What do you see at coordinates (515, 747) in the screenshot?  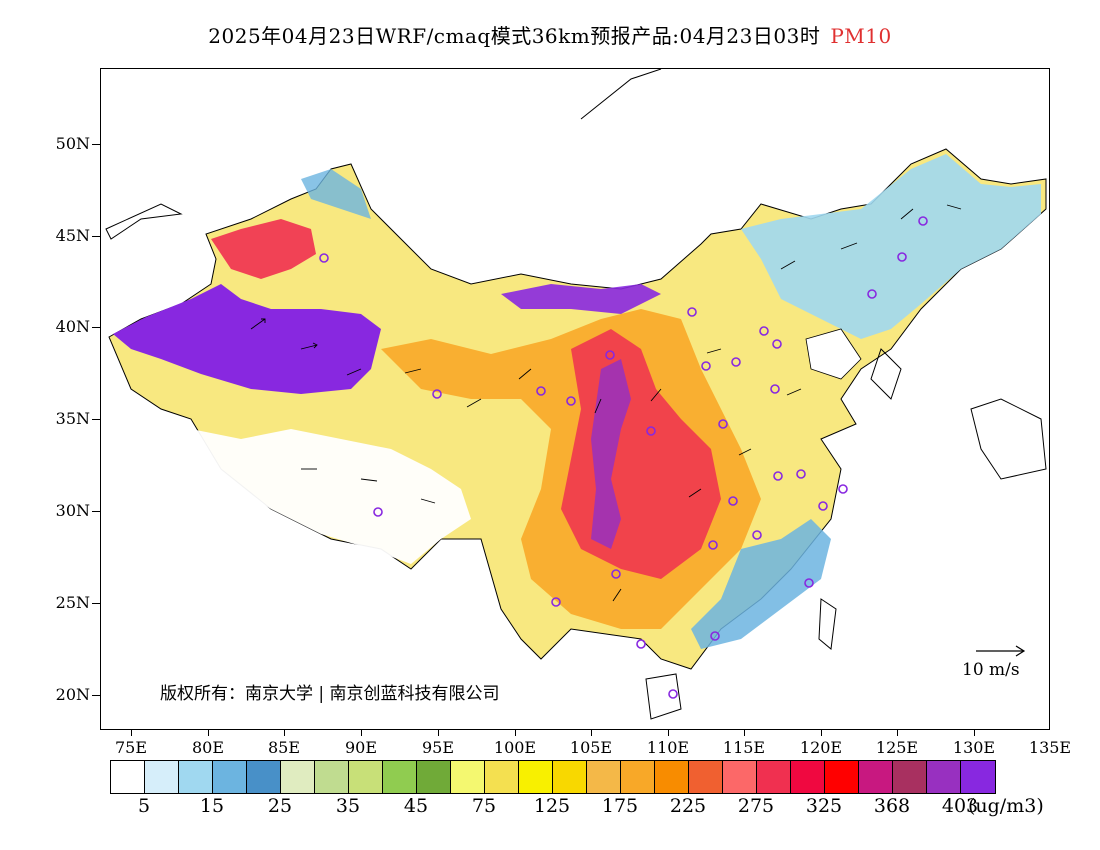 I see `x-label-100e: 100E` at bounding box center [515, 747].